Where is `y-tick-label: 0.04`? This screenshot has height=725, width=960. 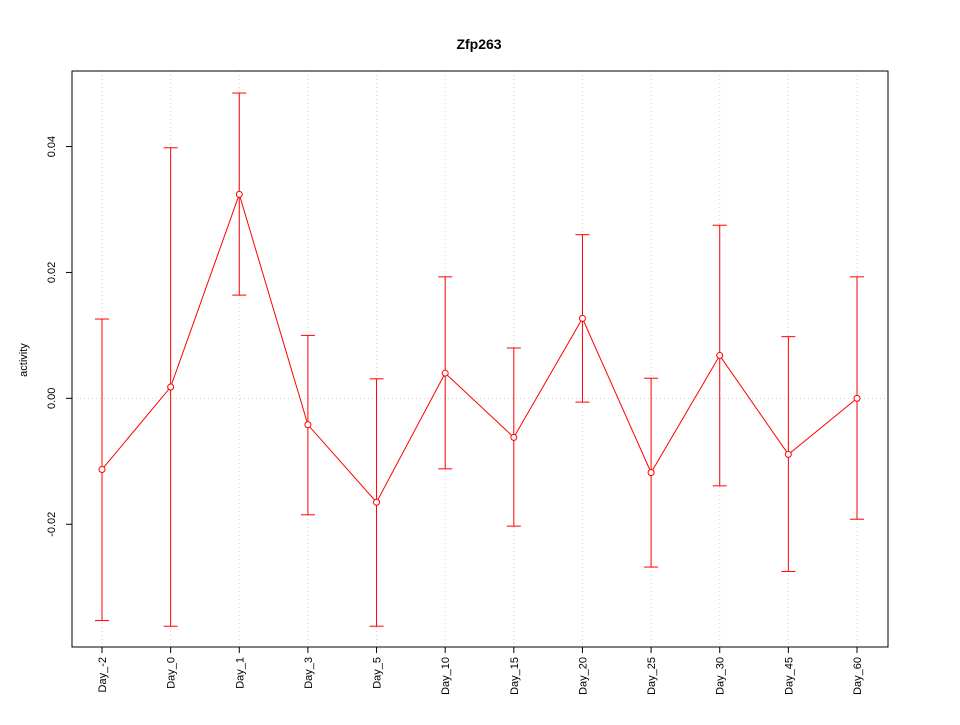
y-tick-label: 0.04 is located at coordinates (52, 146).